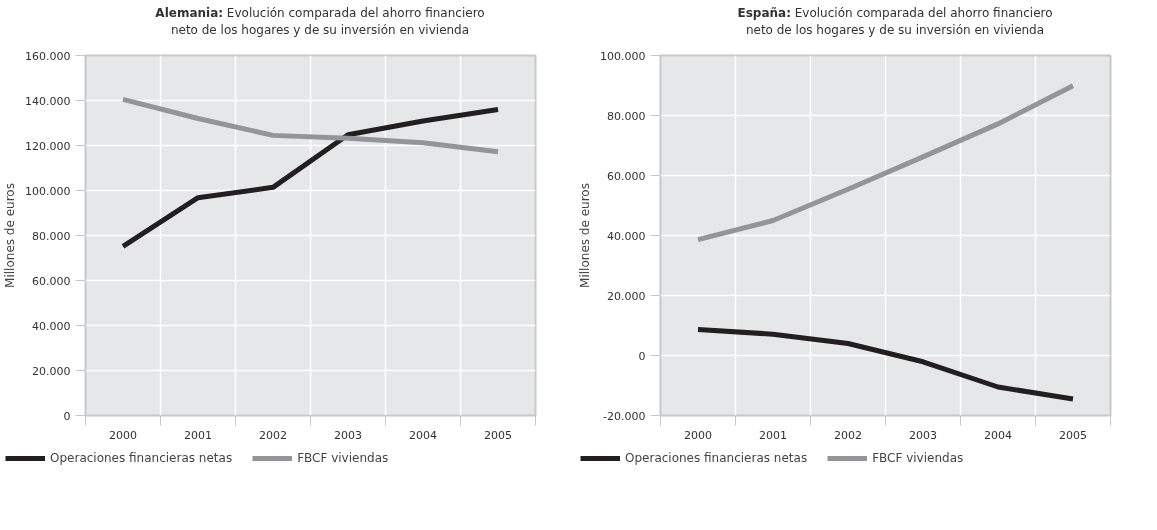  What do you see at coordinates (48, 146) in the screenshot?
I see `y-tick-label: 120.000` at bounding box center [48, 146].